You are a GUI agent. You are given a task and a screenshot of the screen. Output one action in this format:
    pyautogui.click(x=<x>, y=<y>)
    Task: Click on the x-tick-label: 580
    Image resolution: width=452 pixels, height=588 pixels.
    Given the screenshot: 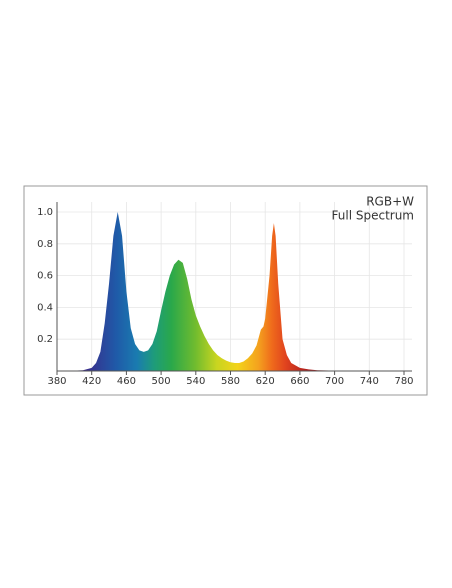 What is the action you would take?
    pyautogui.click(x=230, y=381)
    